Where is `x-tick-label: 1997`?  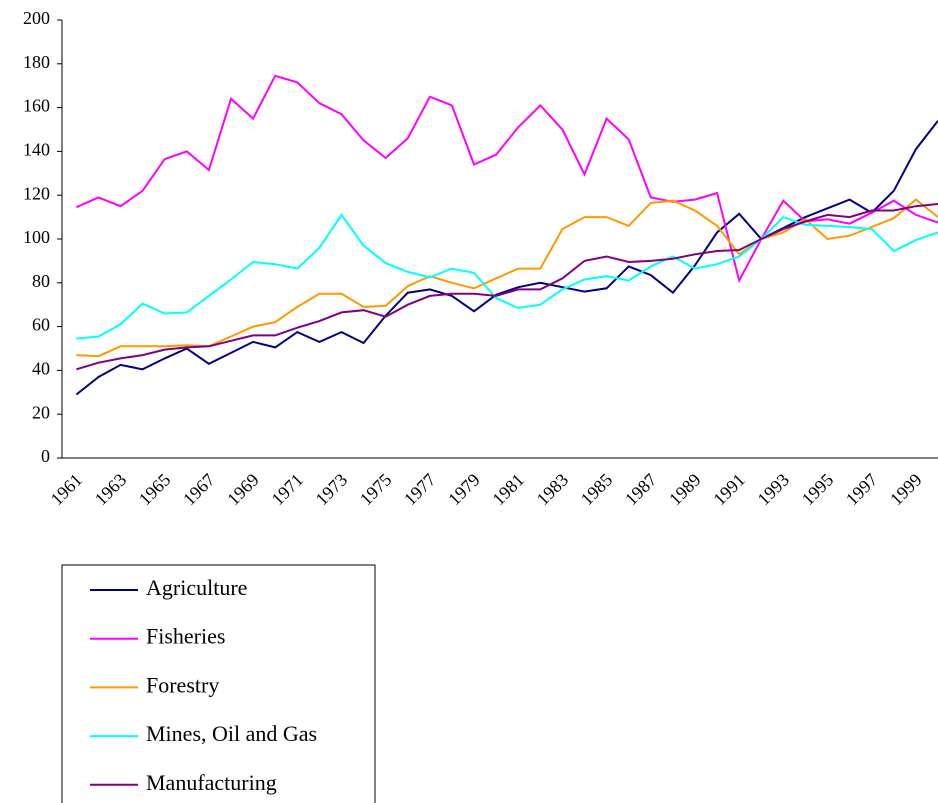
x-tick-label: 1997 is located at coordinates (862, 490).